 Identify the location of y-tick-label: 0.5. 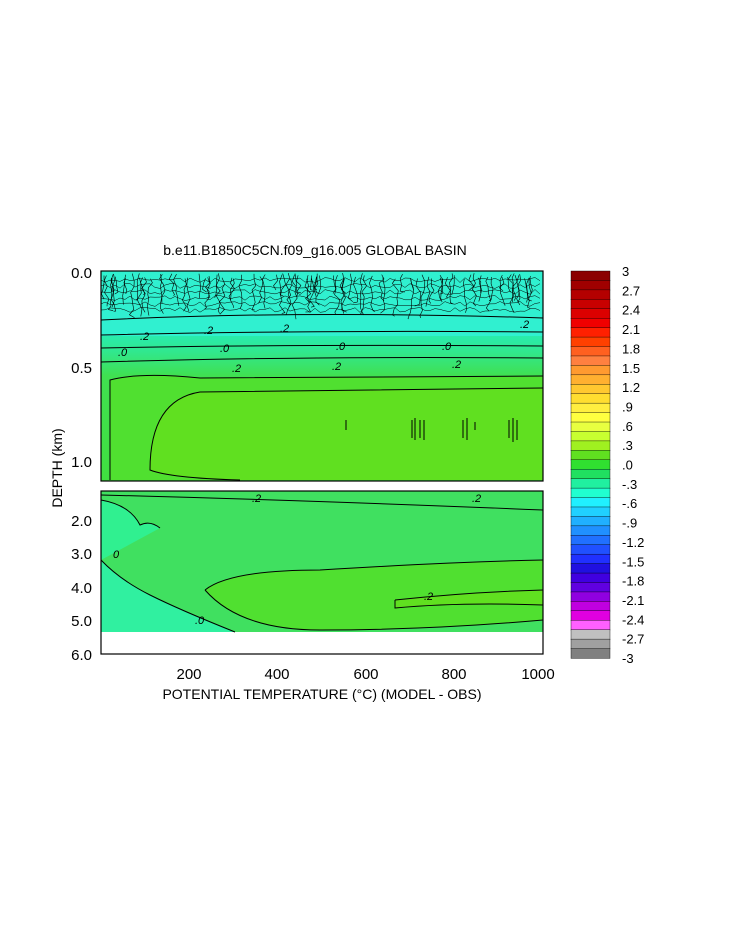
(81, 368).